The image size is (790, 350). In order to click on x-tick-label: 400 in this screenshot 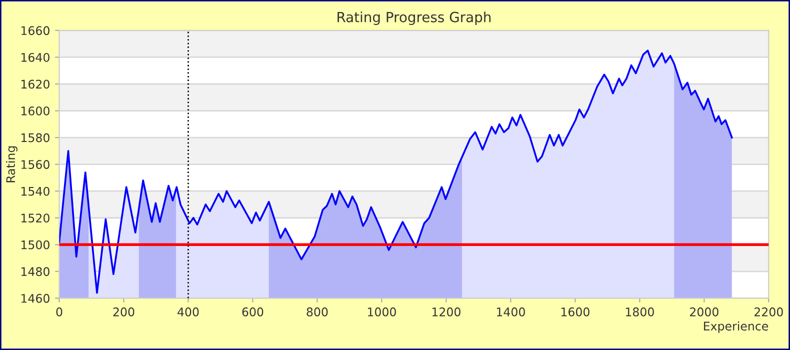, I will do `click(188, 311)`.